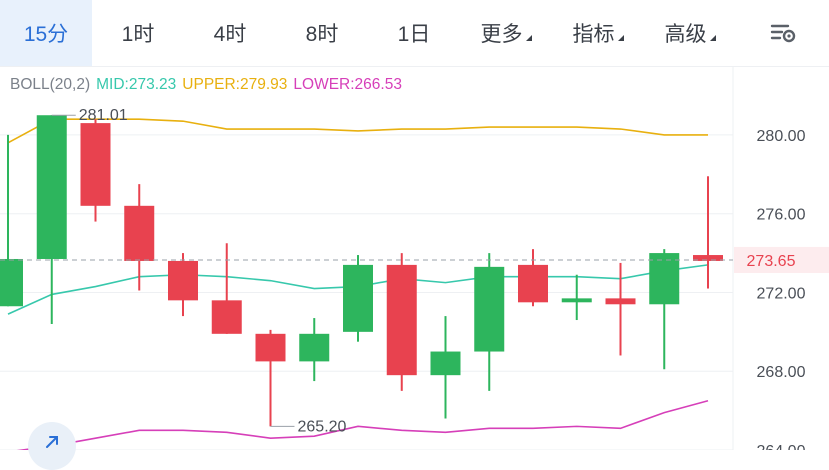  I want to click on boll-name: BOLL(20,2), so click(50, 84).